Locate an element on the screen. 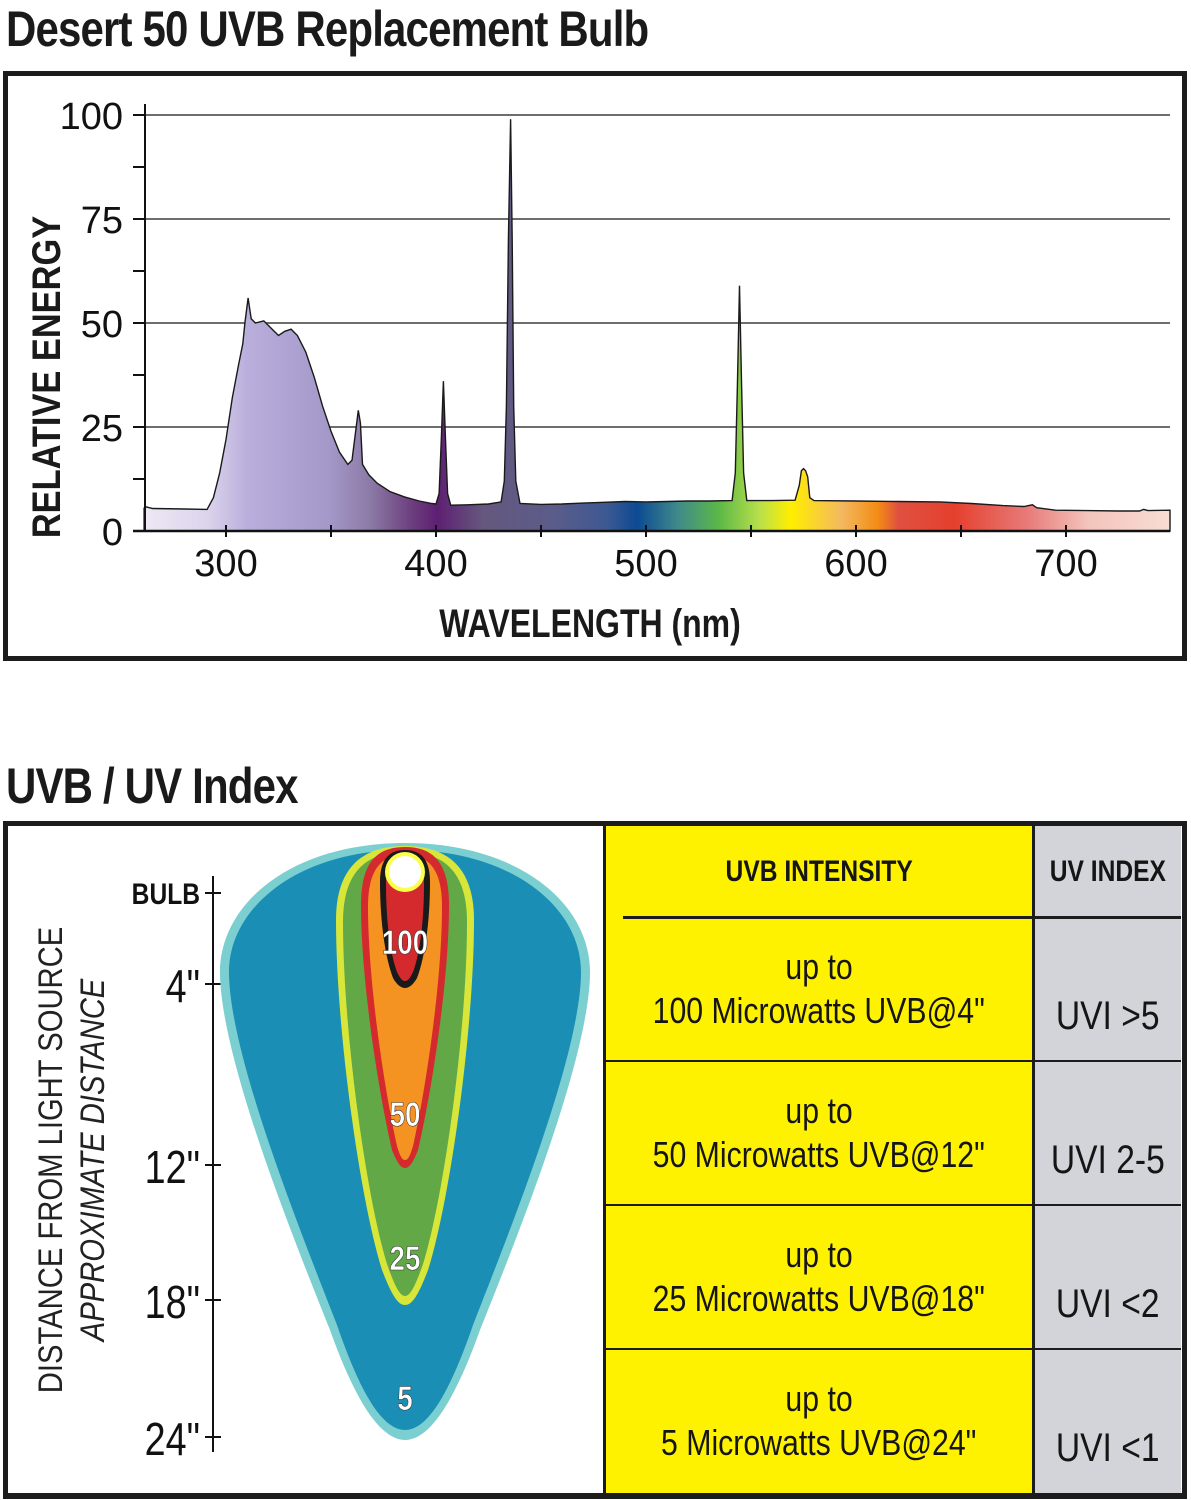 The width and height of the screenshot is (1191, 1500). distance-label-18: 18" is located at coordinates (172, 1301).